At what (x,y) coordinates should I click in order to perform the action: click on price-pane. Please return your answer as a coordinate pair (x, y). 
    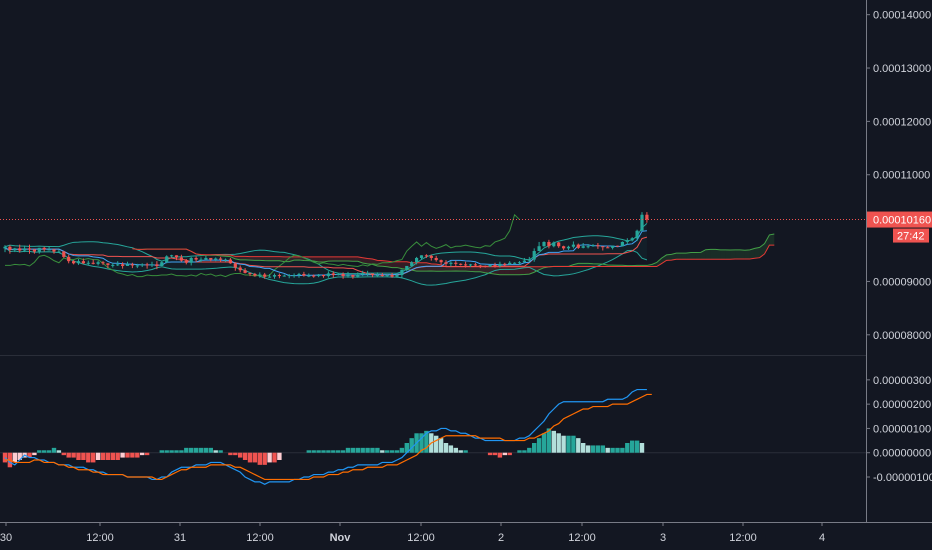
    Looking at the image, I should click on (433, 249).